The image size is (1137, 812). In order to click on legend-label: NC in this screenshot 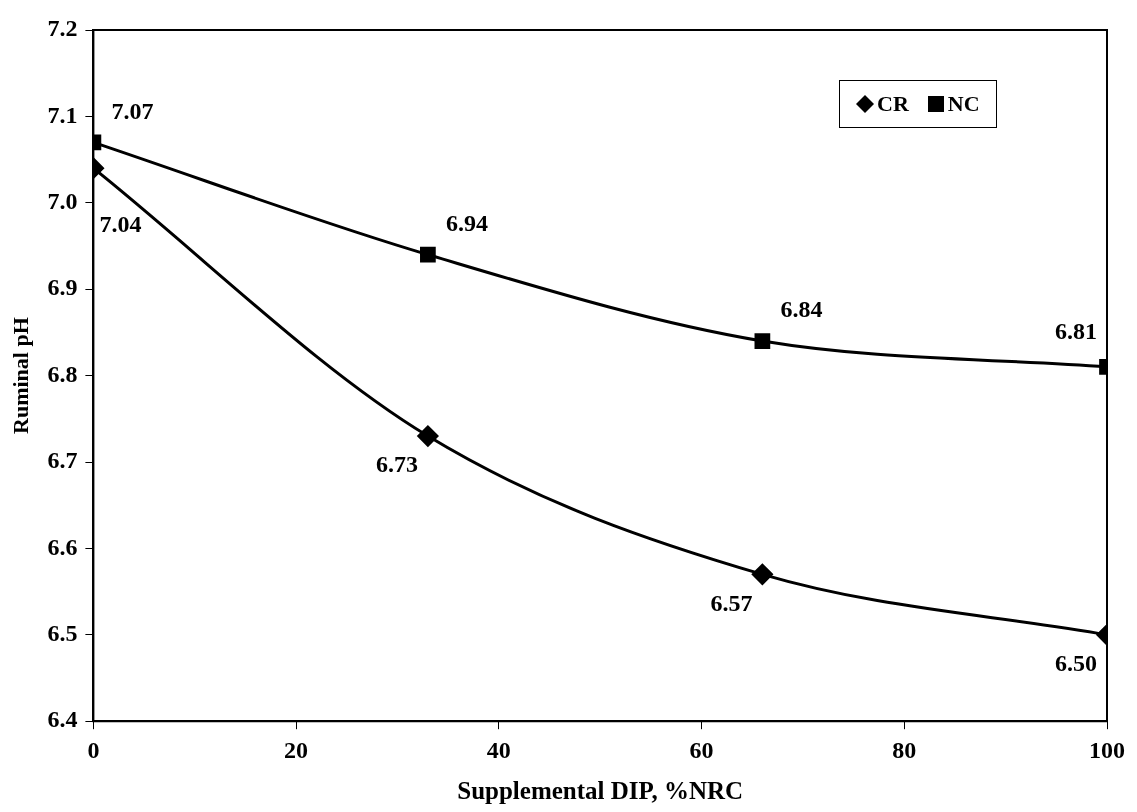, I will do `click(963, 104)`.